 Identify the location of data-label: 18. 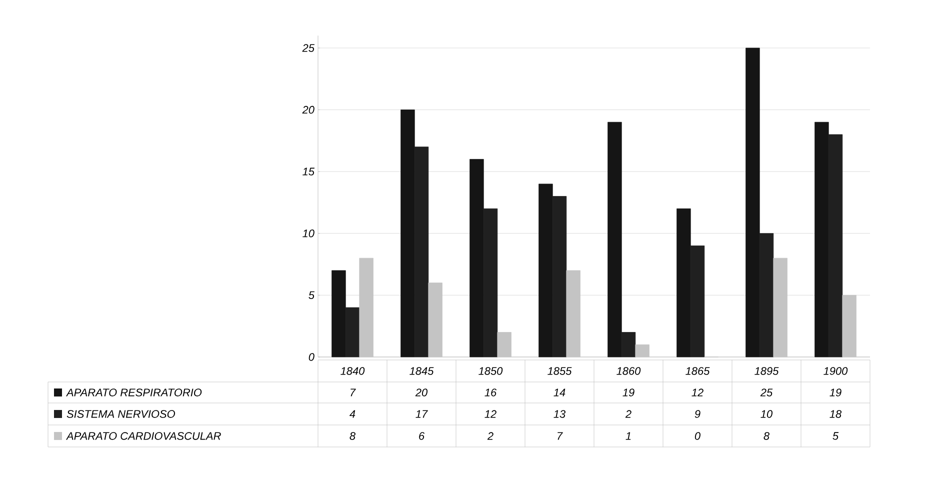
(836, 414).